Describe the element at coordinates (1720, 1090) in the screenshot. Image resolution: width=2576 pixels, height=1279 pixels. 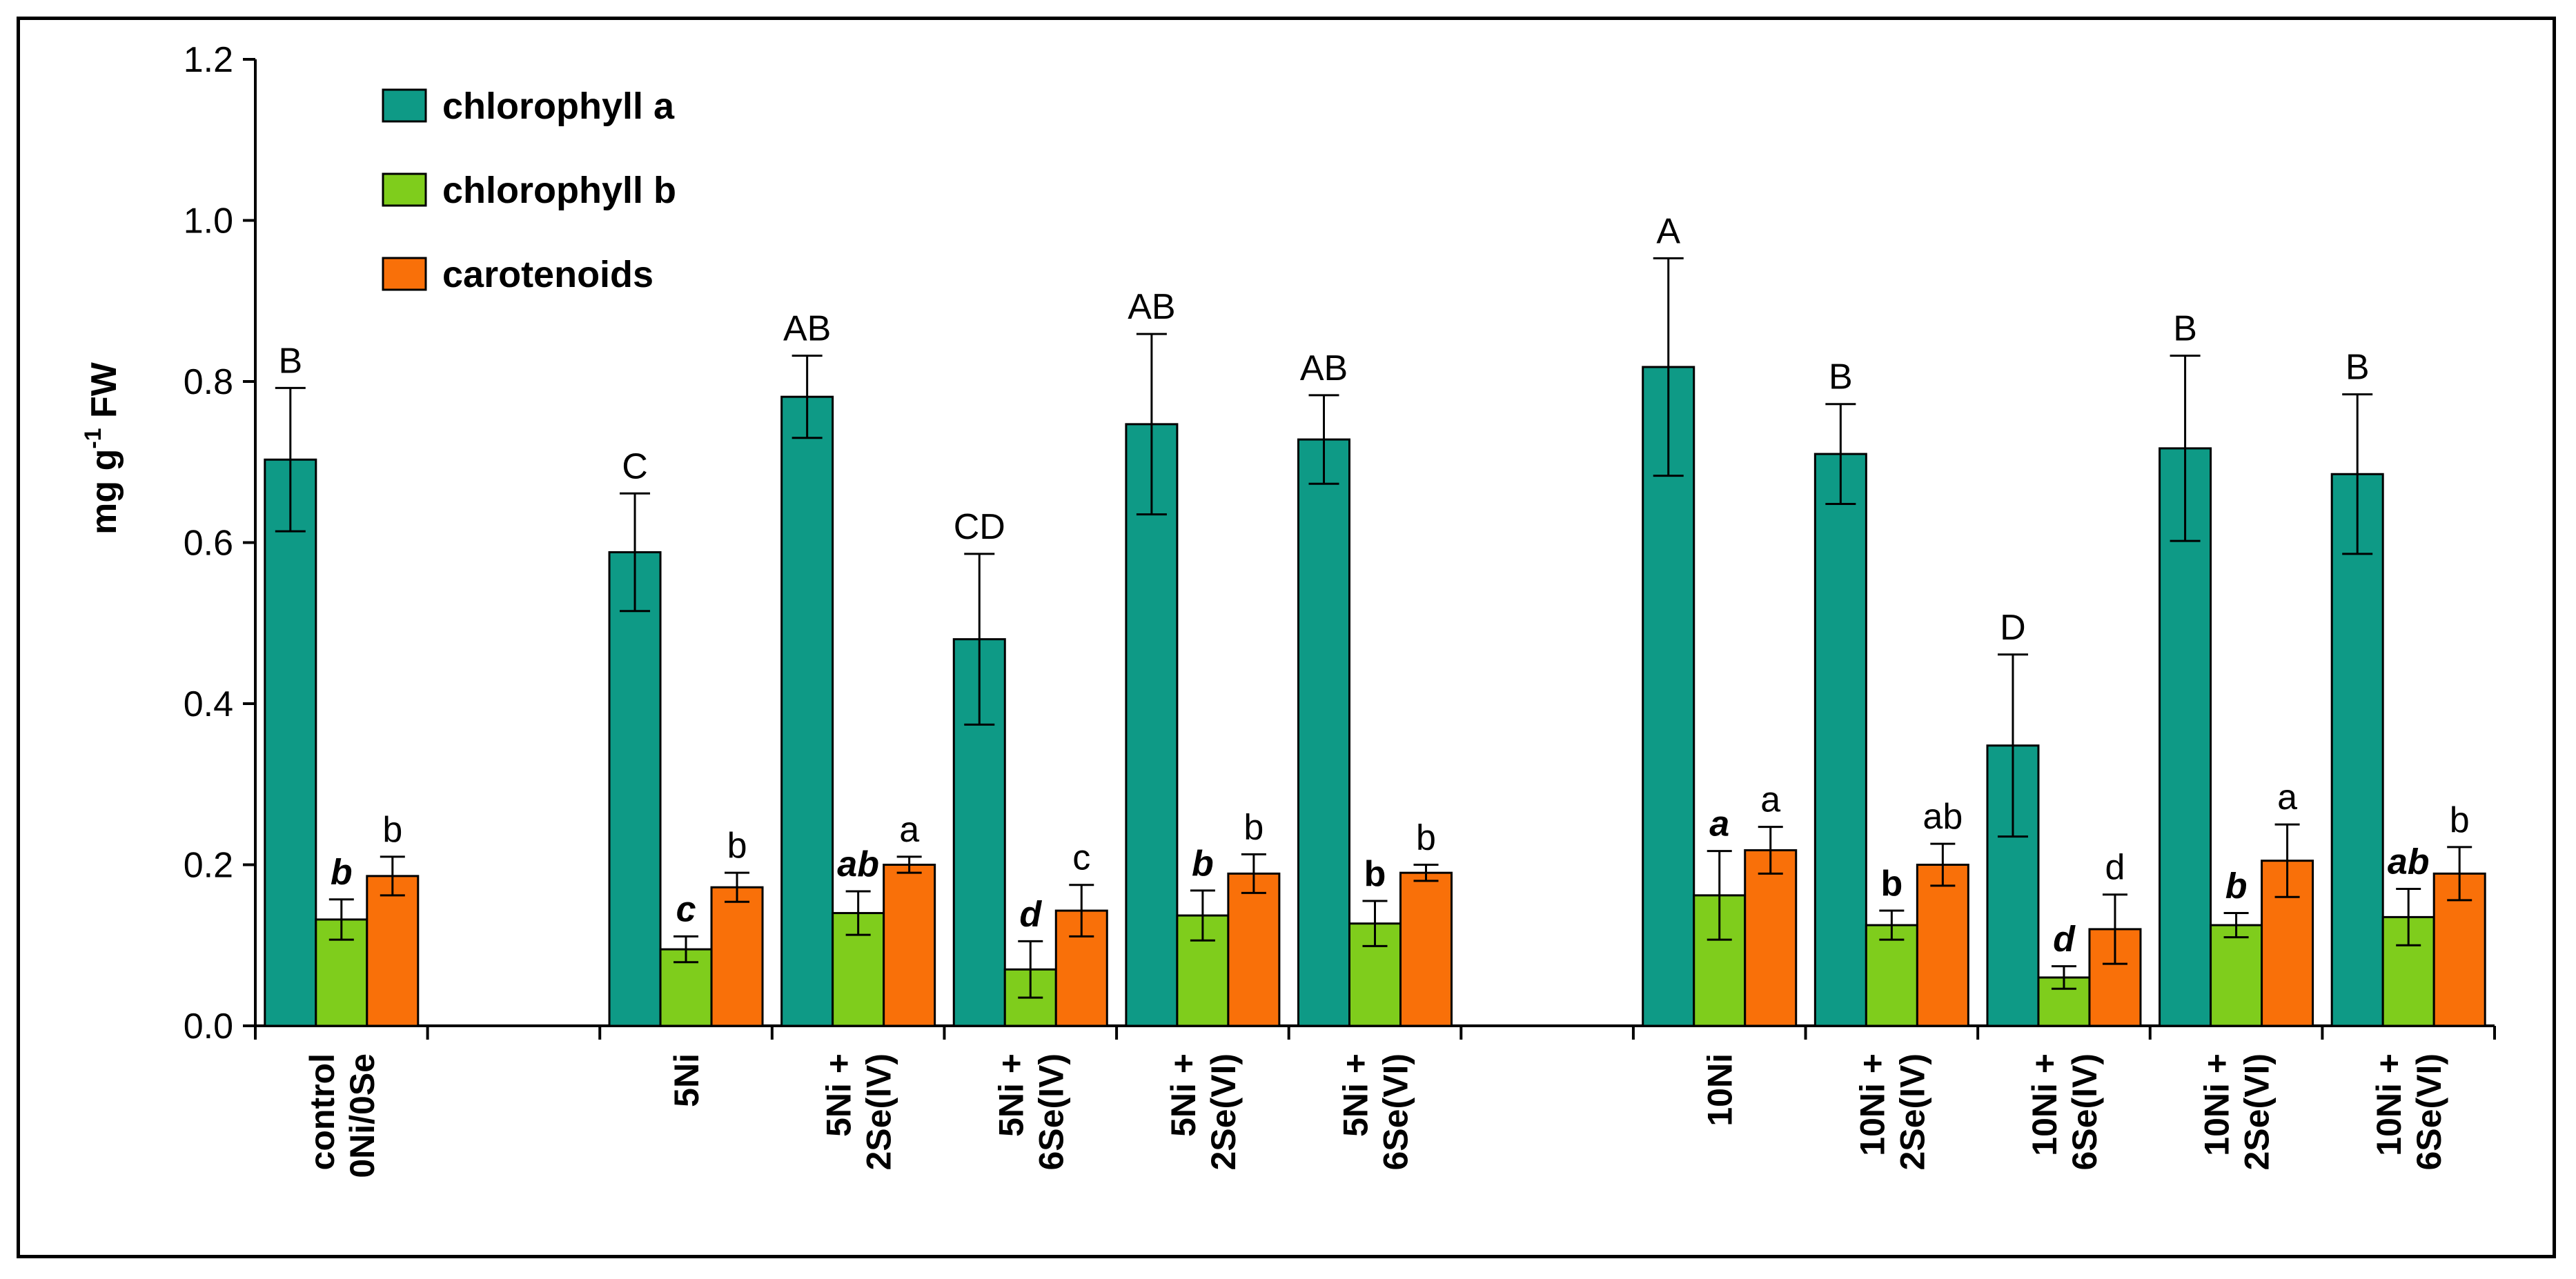
I see `x-category-label: 10Ni` at that location.